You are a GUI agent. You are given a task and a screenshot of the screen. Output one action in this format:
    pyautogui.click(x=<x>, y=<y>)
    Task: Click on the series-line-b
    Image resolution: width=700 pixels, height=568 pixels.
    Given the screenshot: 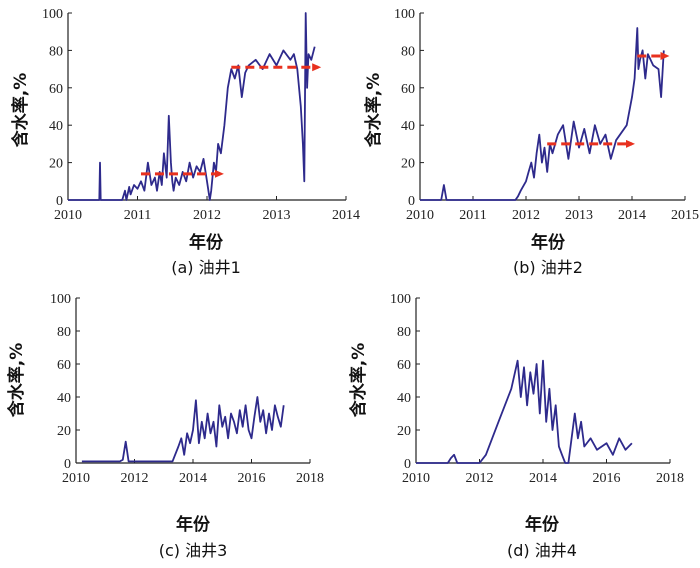 What is the action you would take?
    pyautogui.click(x=542, y=114)
    